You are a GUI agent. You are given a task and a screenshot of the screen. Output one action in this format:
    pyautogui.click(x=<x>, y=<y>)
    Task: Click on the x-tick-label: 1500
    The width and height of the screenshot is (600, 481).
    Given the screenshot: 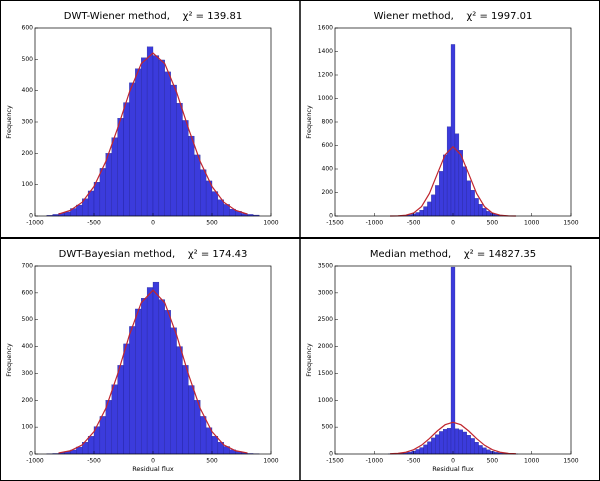 What is the action you would take?
    pyautogui.click(x=570, y=461)
    